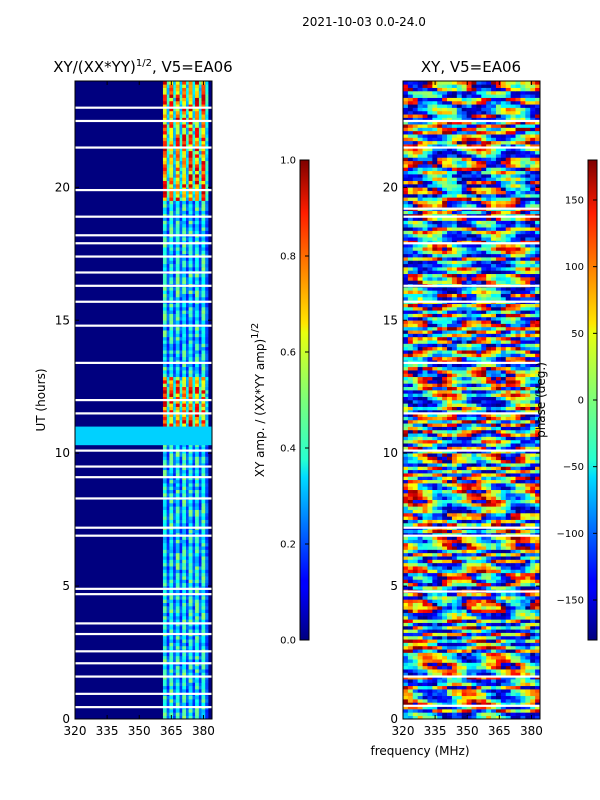 The image size is (600, 800). What do you see at coordinates (143, 362) in the screenshot?
I see `amplitude-flagged-row` at bounding box center [143, 362].